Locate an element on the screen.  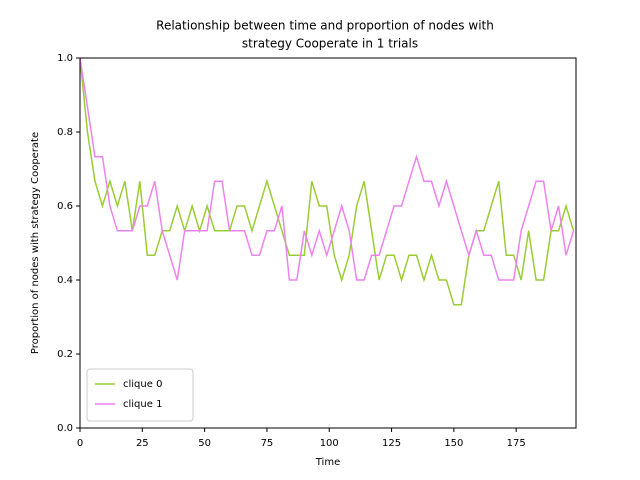
y-tick-label: 0.2 is located at coordinates (65, 354).